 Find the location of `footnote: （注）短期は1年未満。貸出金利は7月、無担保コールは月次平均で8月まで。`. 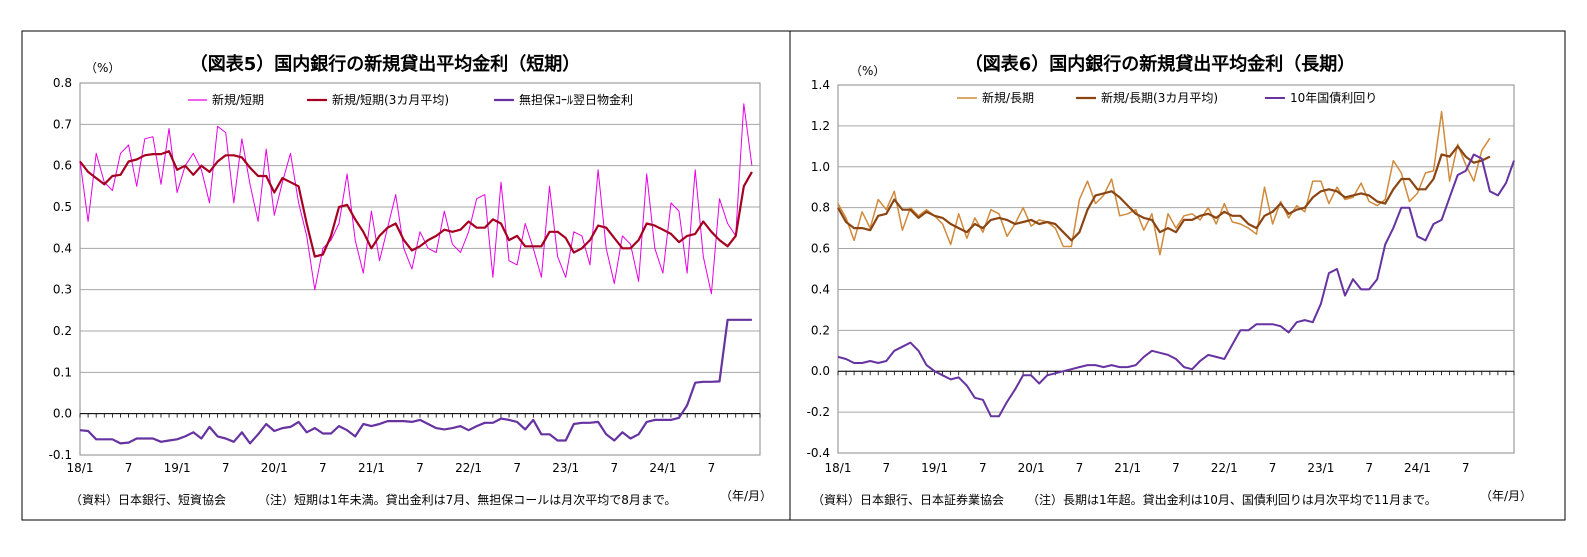

footnote: （注）短期は1年未満。貸出金利は7月、無担保コールは月次平均で8月まで。 is located at coordinates (467, 499).